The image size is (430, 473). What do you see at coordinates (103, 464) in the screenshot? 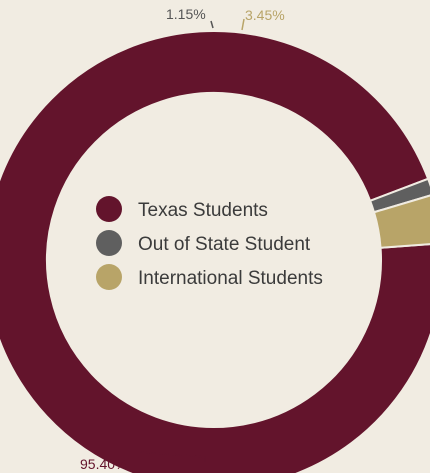
I see `data-label-texas-students: 95.40%` at bounding box center [103, 464].